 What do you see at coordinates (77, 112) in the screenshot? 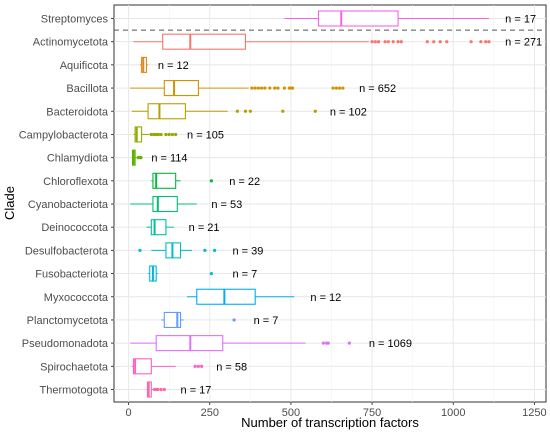
I see `y-tick-label: Bacteroidota` at bounding box center [77, 112].